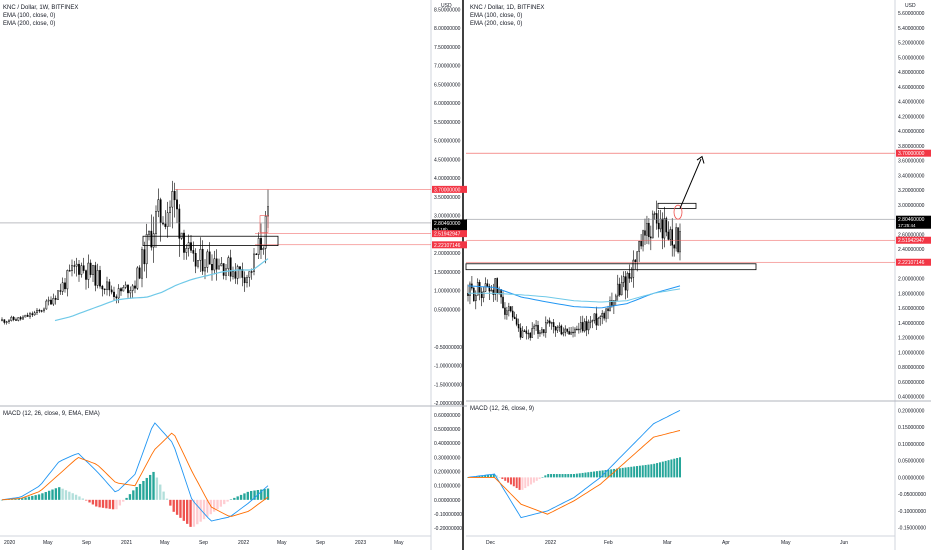  Describe the element at coordinates (9, 543) in the screenshot. I see `left-time-label: 2020` at that location.